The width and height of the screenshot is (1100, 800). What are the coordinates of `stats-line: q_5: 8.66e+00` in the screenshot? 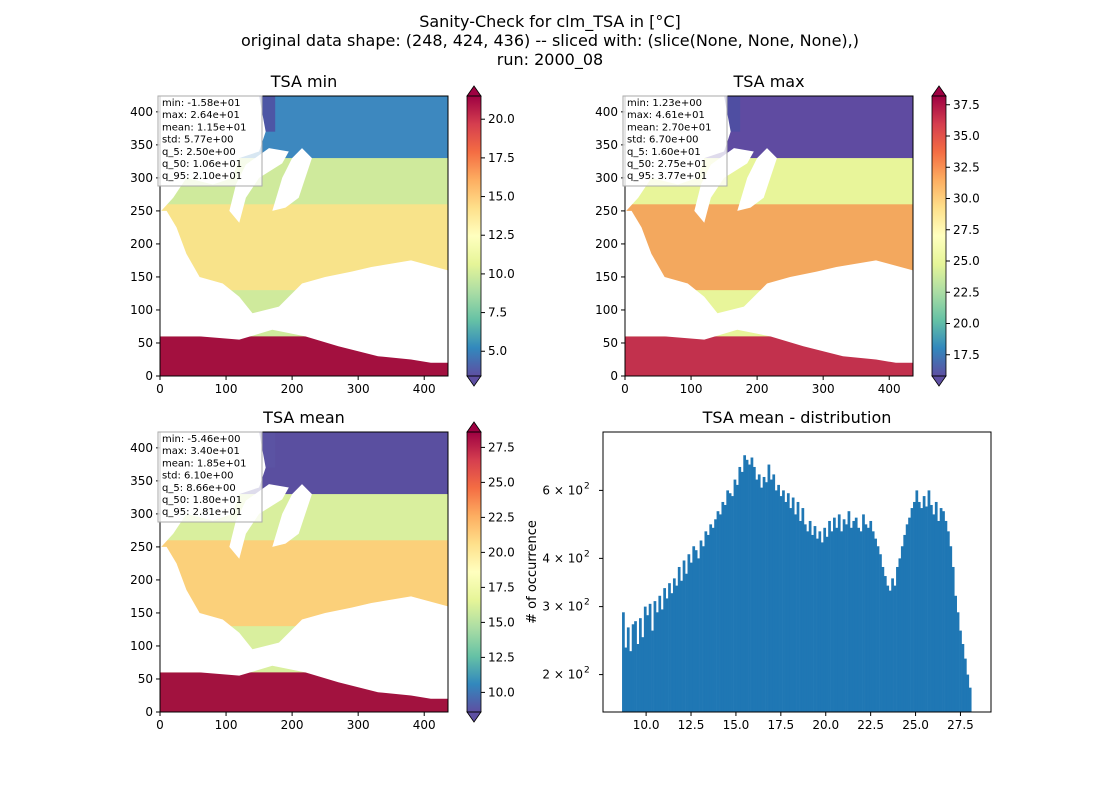 It's located at (199, 488).